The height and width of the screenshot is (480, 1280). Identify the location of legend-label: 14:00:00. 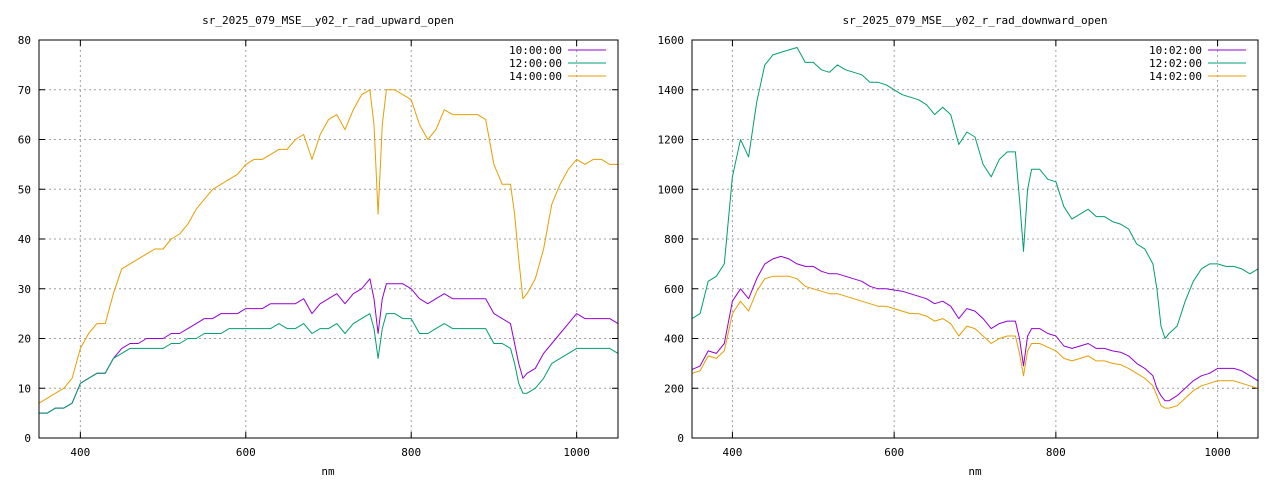
(535, 76).